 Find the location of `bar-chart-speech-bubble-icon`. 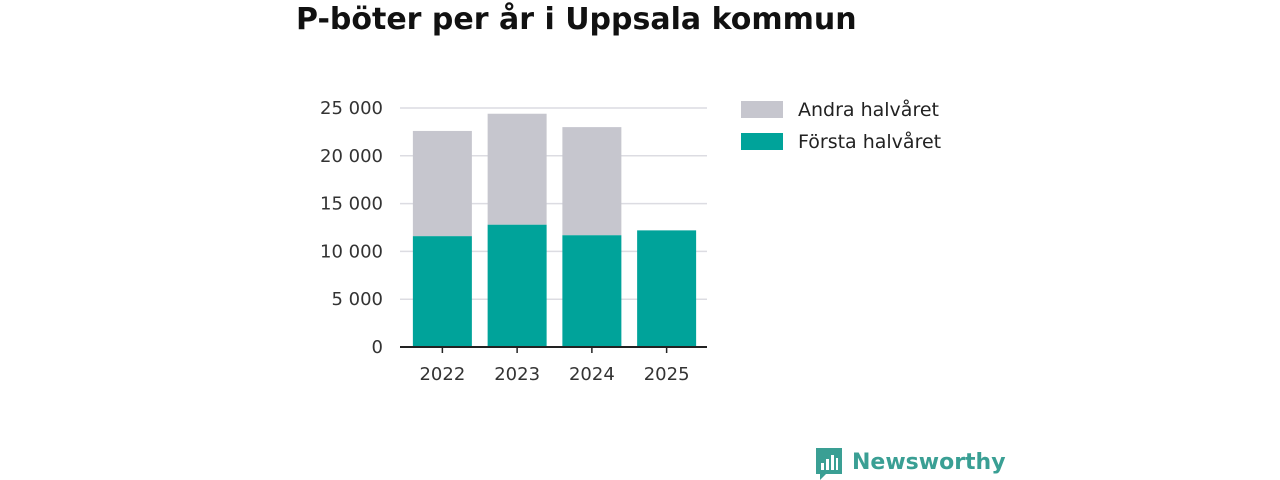

bar-chart-speech-bubble-icon is located at coordinates (829, 464).